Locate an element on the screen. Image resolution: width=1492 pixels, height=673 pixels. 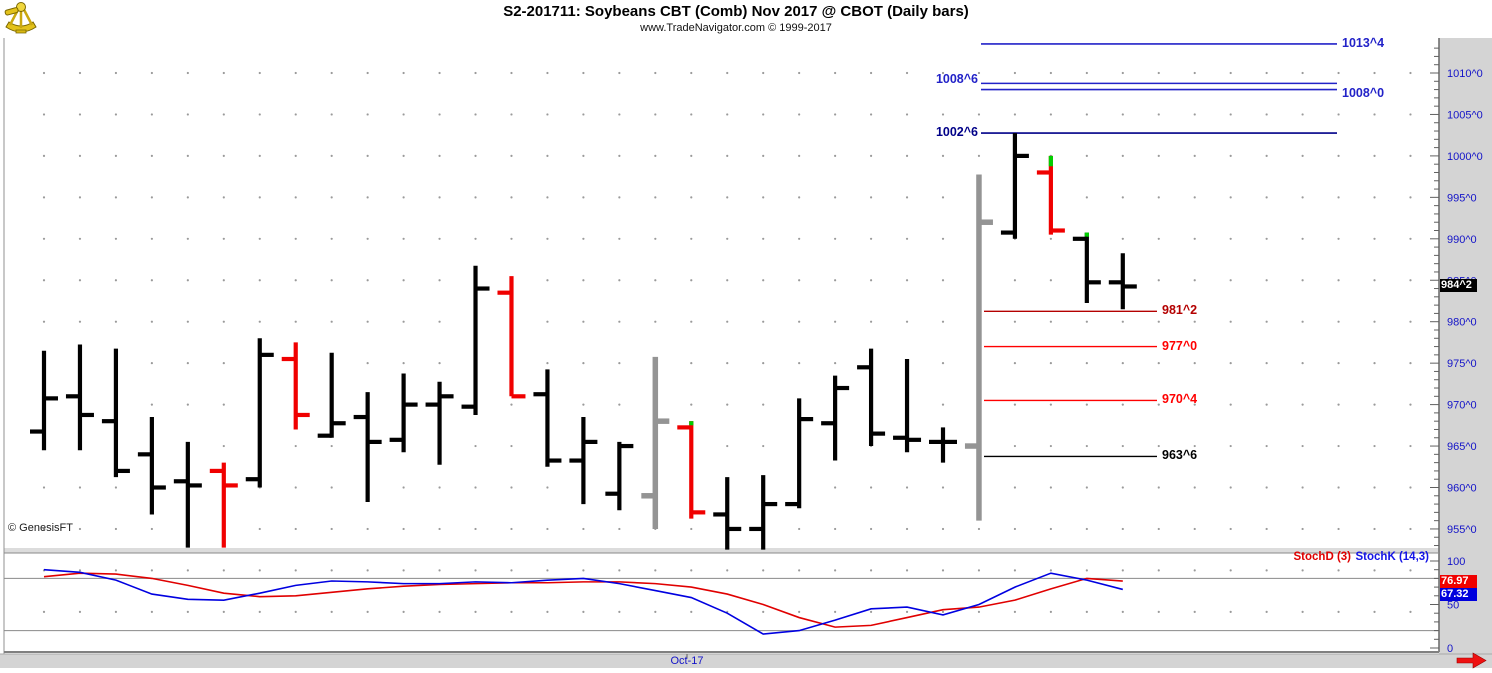
price-axis-tick-label: 960^0 is located at coordinates (1462, 489).